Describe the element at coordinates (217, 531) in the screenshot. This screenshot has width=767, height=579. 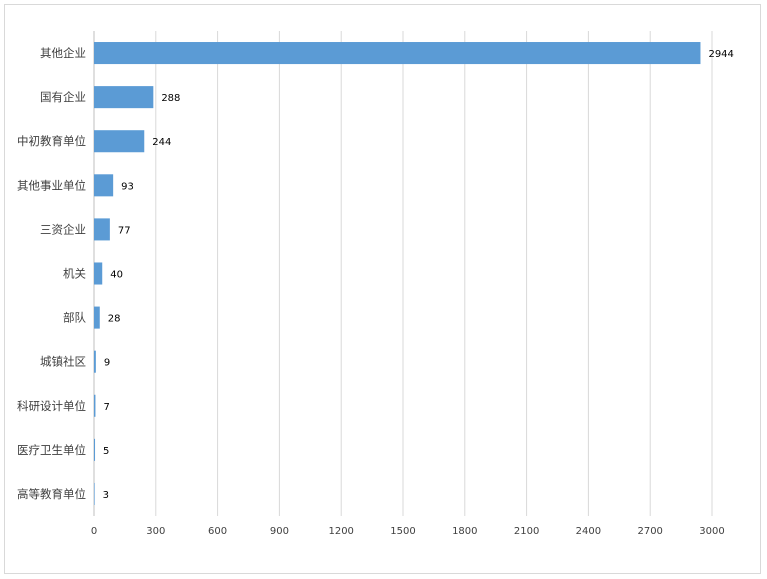
I see `x-tick-label: 600` at that location.